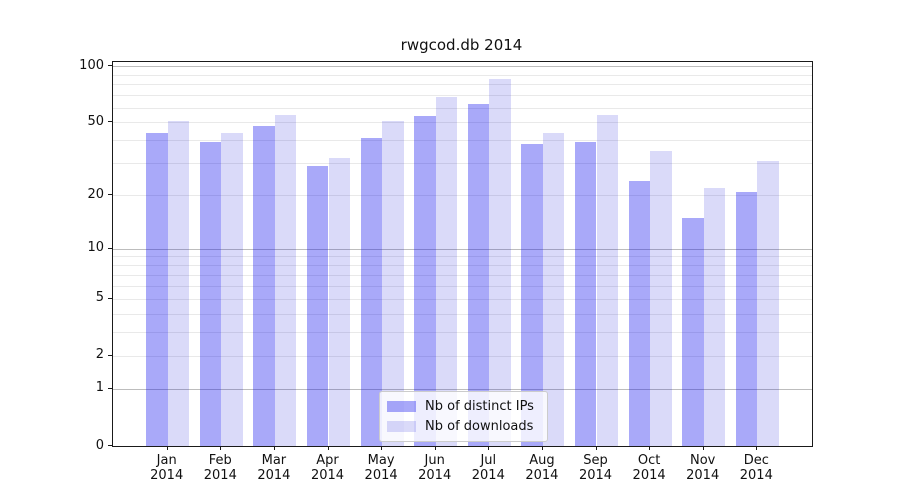  Describe the element at coordinates (382, 448) in the screenshot. I see `x-tick-may` at that location.